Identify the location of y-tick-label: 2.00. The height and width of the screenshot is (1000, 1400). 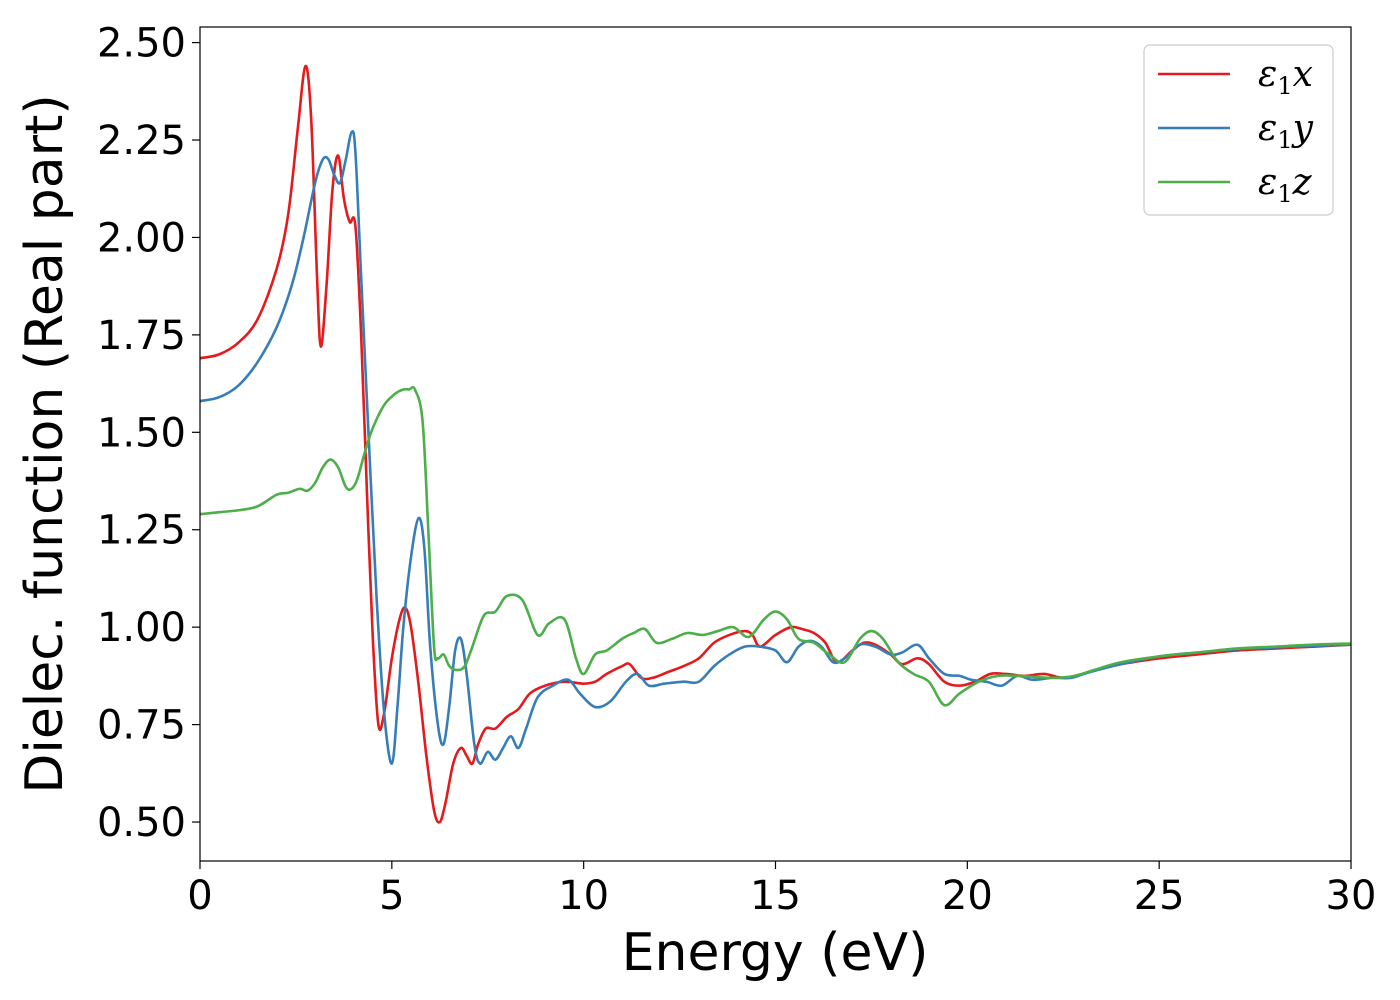
(141, 238).